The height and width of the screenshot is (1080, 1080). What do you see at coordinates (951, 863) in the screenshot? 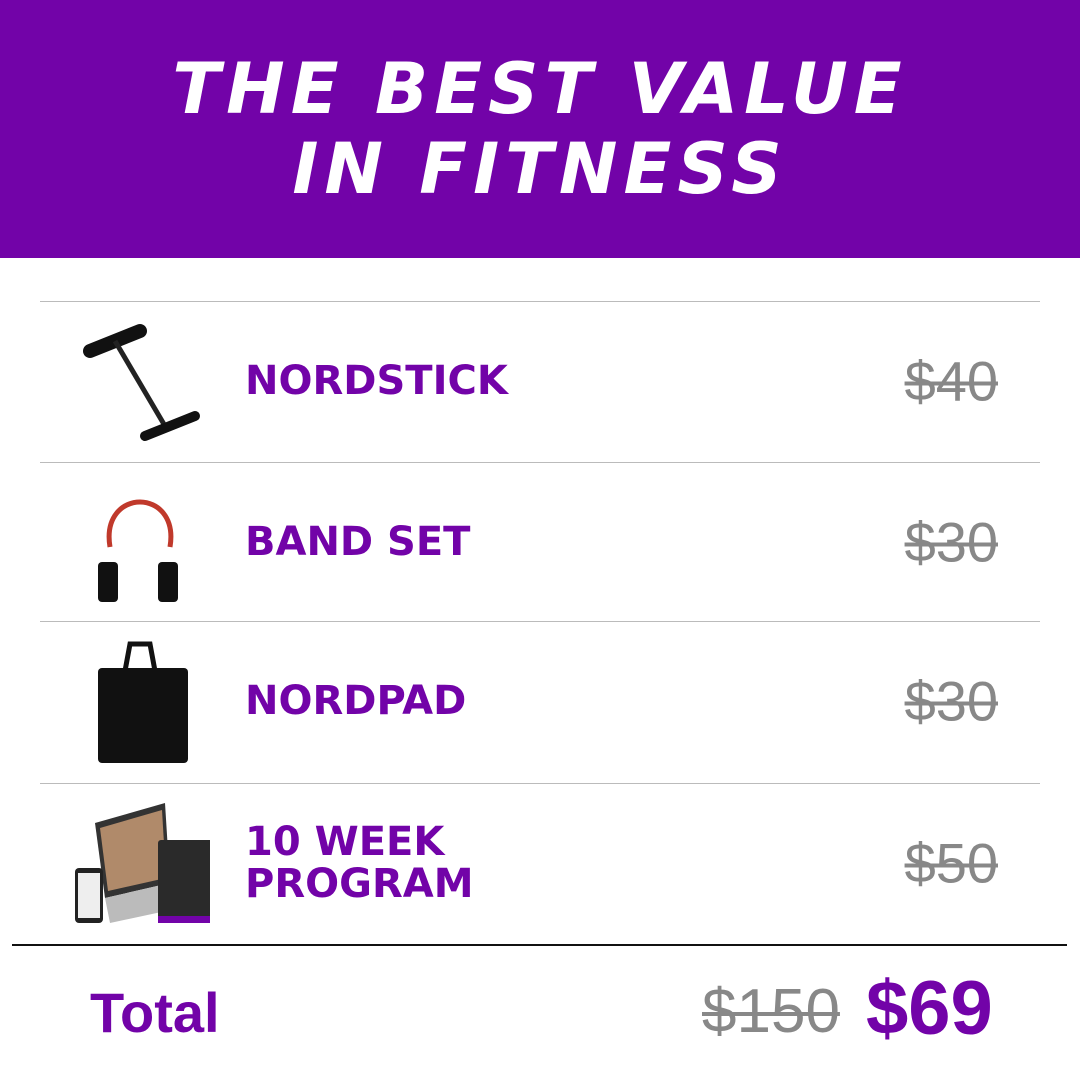
I see `item-price: $50` at bounding box center [951, 863].